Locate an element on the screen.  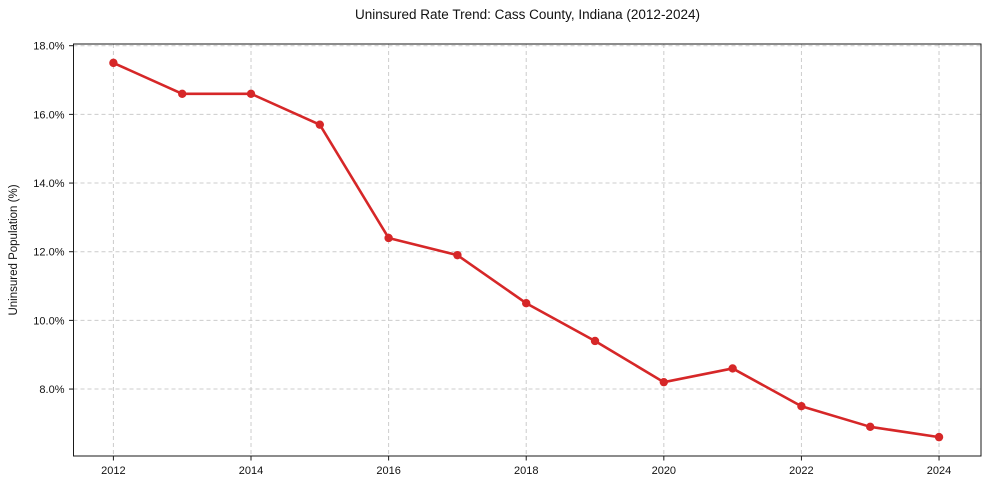
x-tick-label: 2012 is located at coordinates (113, 471).